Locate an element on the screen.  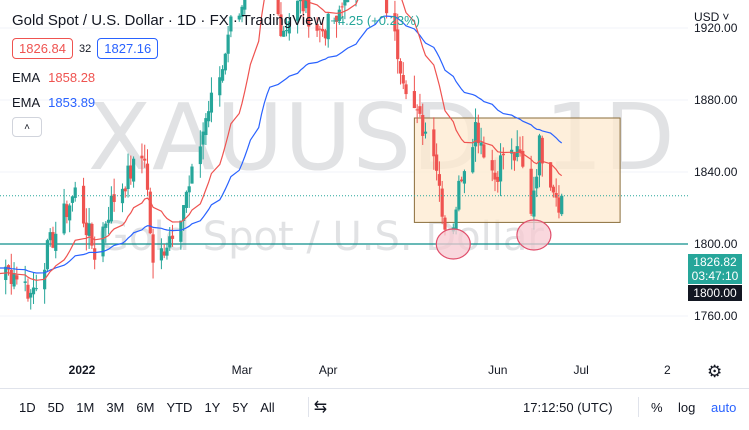
range-button-5d: 5D is located at coordinates (56, 407).